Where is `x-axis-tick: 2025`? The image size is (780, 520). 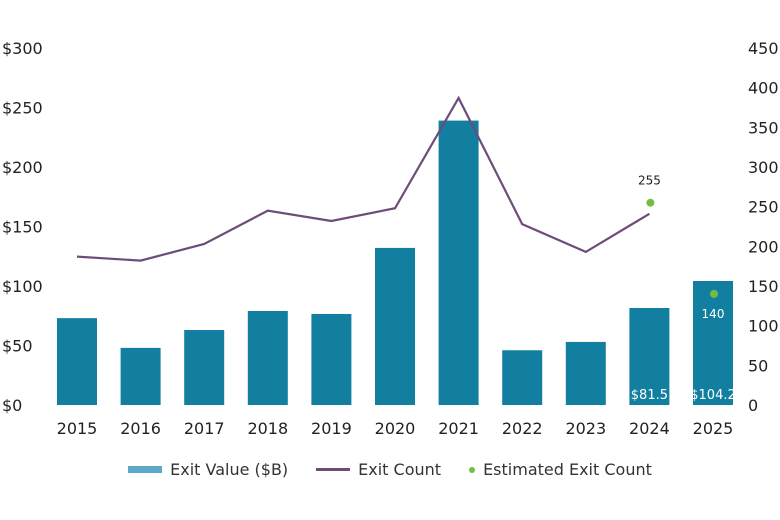
x-axis-tick: 2025 is located at coordinates (713, 428).